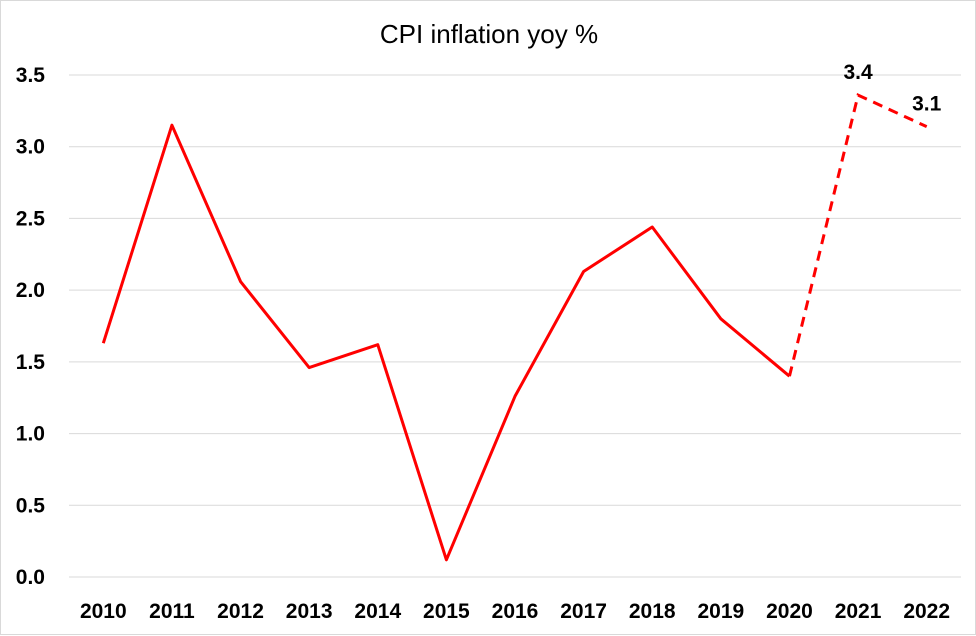 This screenshot has width=976, height=636. I want to click on x-tick-label: 2018, so click(652, 611).